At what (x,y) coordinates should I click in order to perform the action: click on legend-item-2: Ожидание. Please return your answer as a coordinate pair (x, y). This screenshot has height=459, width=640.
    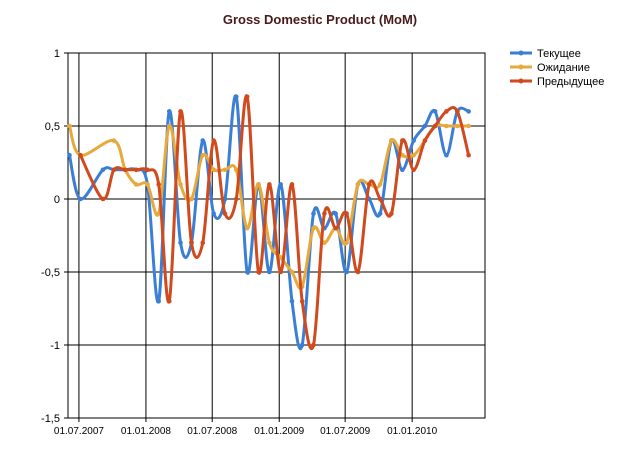
    Looking at the image, I should click on (550, 68).